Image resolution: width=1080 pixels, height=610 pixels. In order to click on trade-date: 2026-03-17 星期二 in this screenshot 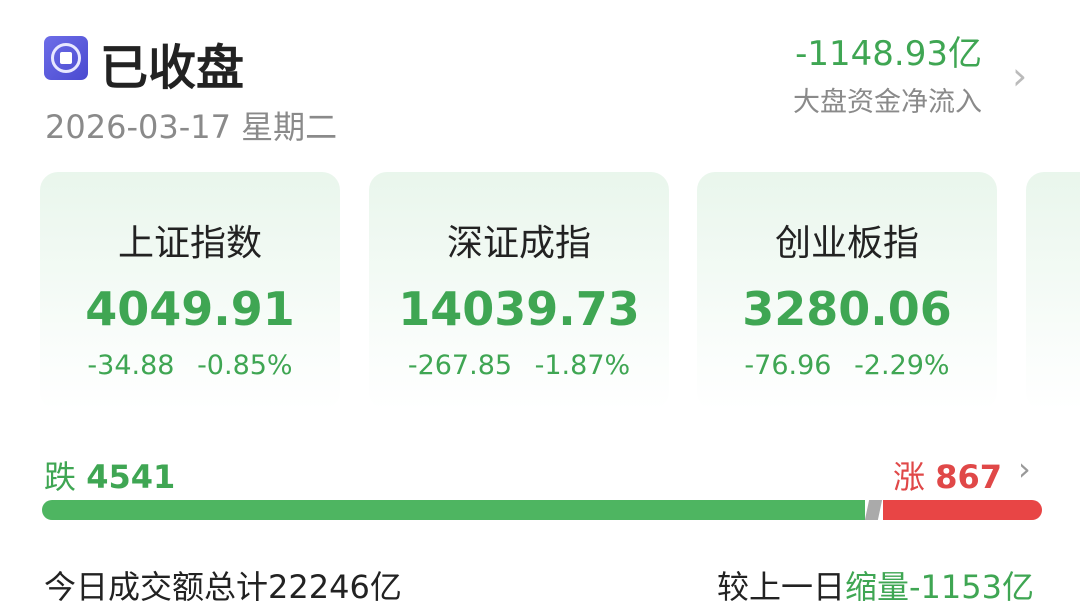, I will do `click(191, 125)`.